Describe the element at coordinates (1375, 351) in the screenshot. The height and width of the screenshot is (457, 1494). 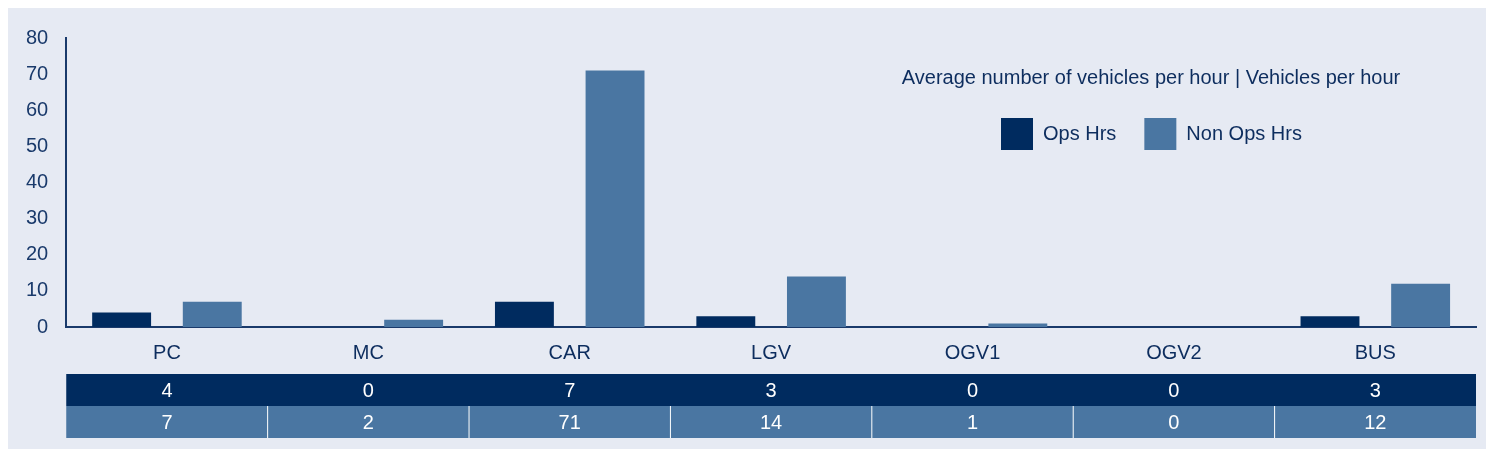
I see `x-tick-label: BUS` at that location.